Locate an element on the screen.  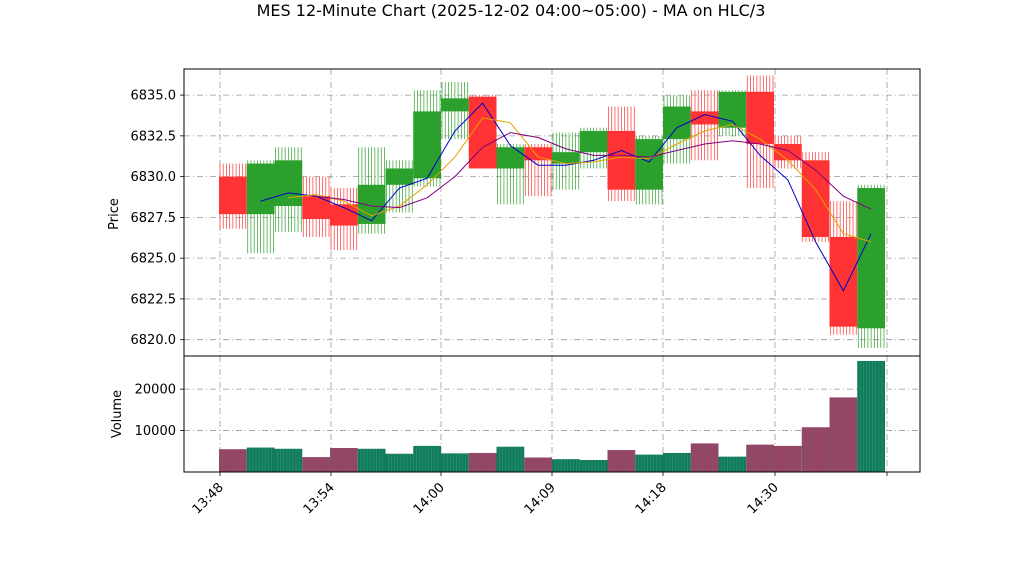
volume-tick-label: 20000 is located at coordinates (155, 390).